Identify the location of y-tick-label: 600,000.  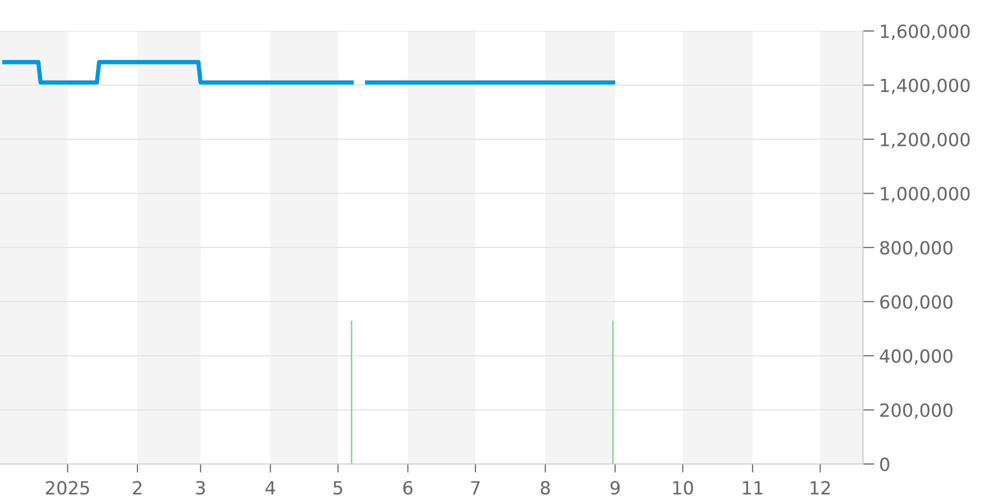
(916, 303).